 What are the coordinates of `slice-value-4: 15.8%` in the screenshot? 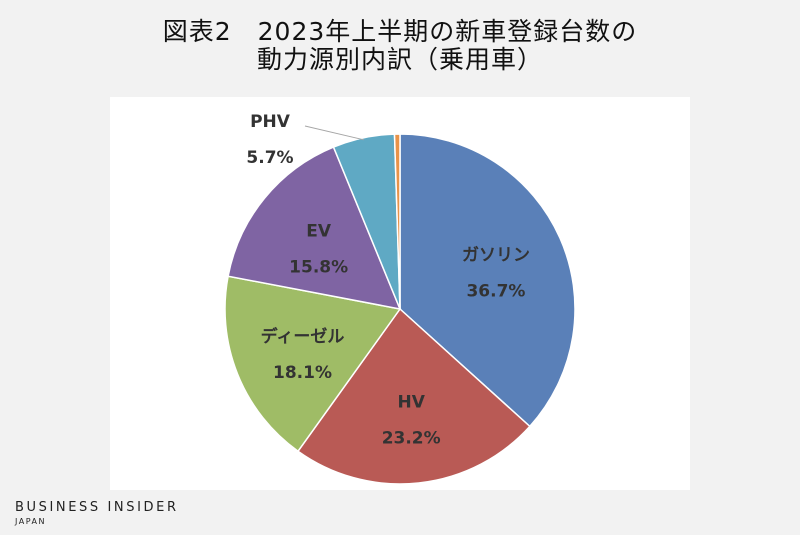 It's located at (318, 268).